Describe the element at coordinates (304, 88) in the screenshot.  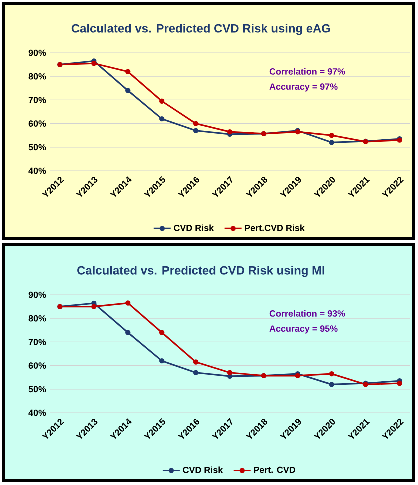
I see `annotation: Accuracy = 97%` at that location.